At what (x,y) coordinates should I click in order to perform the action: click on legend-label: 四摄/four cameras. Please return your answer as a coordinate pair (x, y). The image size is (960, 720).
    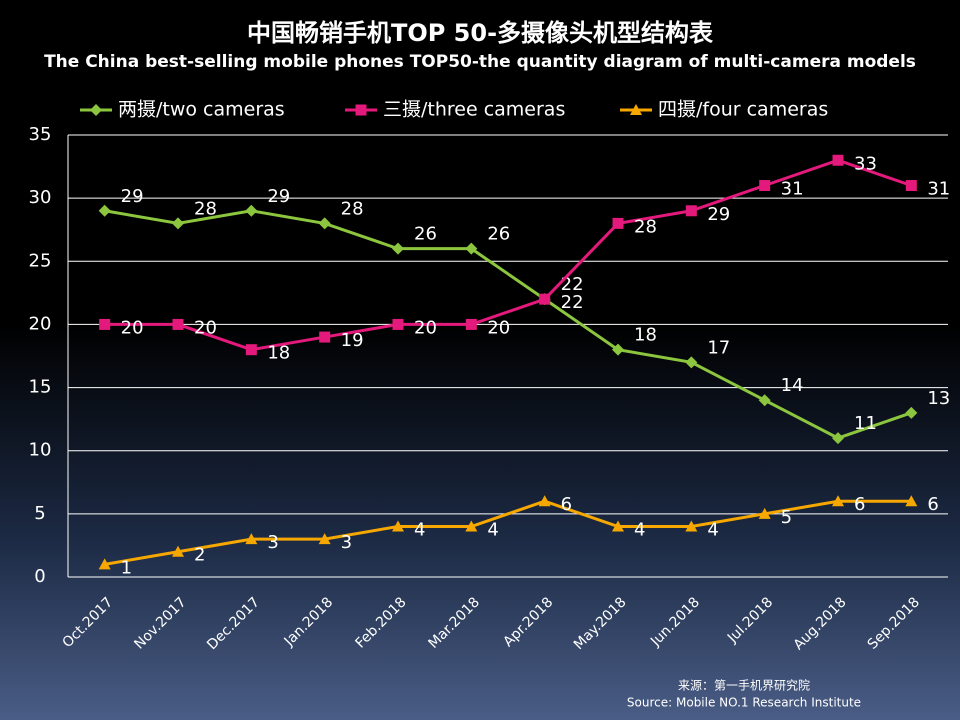
    Looking at the image, I should click on (743, 110).